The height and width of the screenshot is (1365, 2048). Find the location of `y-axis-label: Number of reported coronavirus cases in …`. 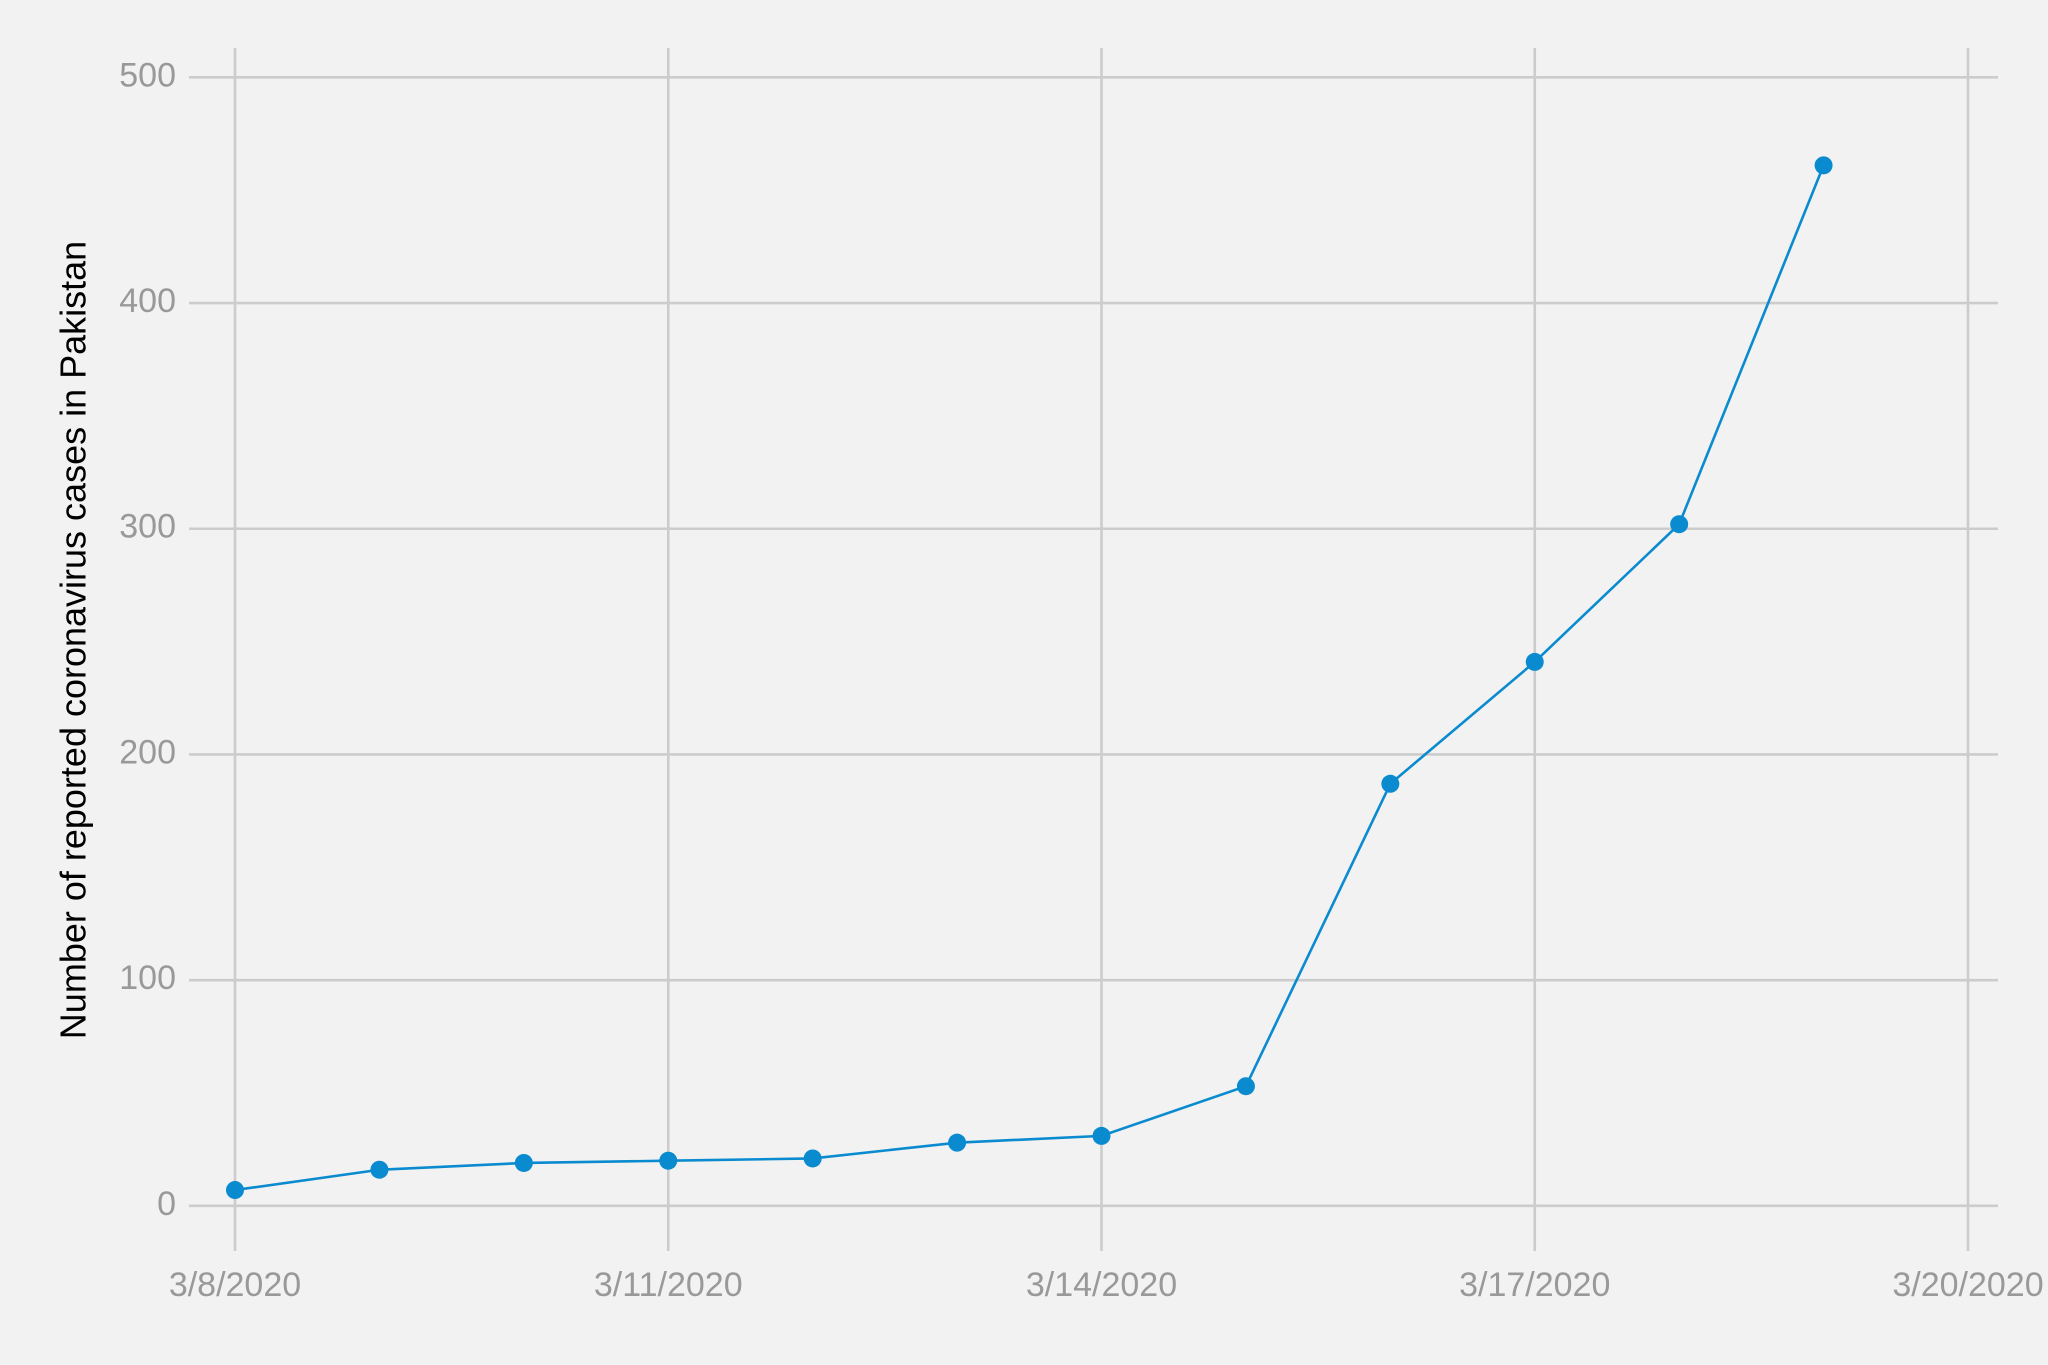

y-axis-label: Number of reported coronavirus cases in … is located at coordinates (73, 640).